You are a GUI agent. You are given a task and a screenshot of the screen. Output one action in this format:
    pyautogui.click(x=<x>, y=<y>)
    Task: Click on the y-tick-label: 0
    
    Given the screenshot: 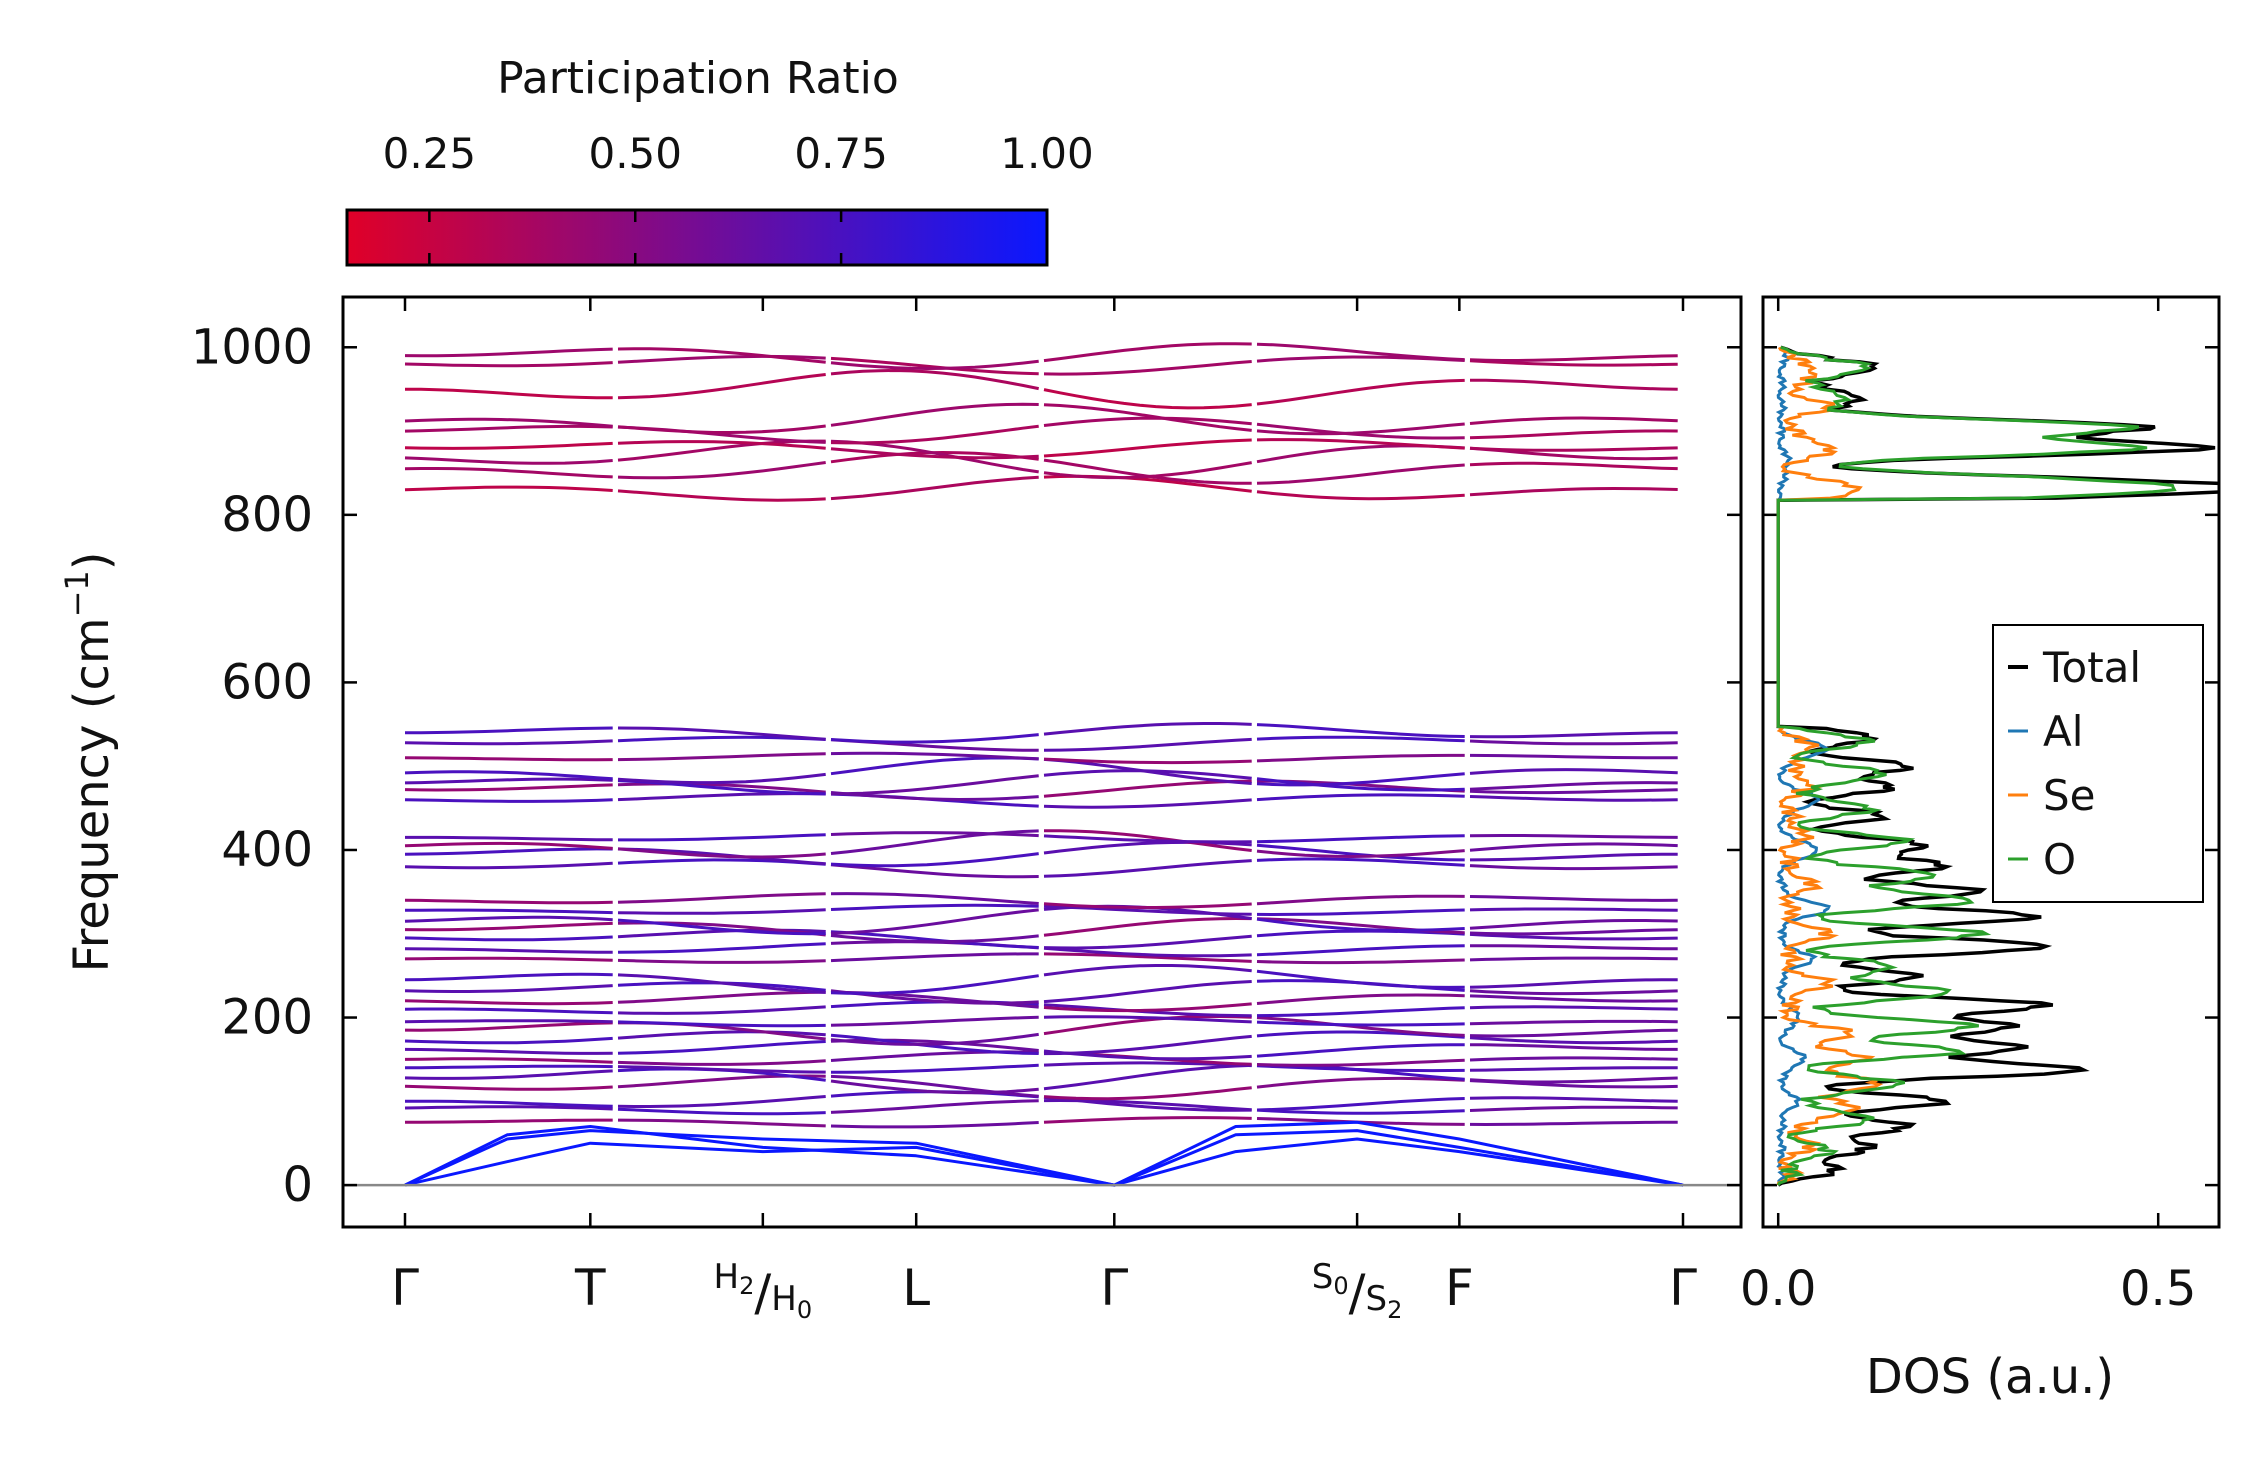 What is the action you would take?
    pyautogui.click(x=297, y=1185)
    